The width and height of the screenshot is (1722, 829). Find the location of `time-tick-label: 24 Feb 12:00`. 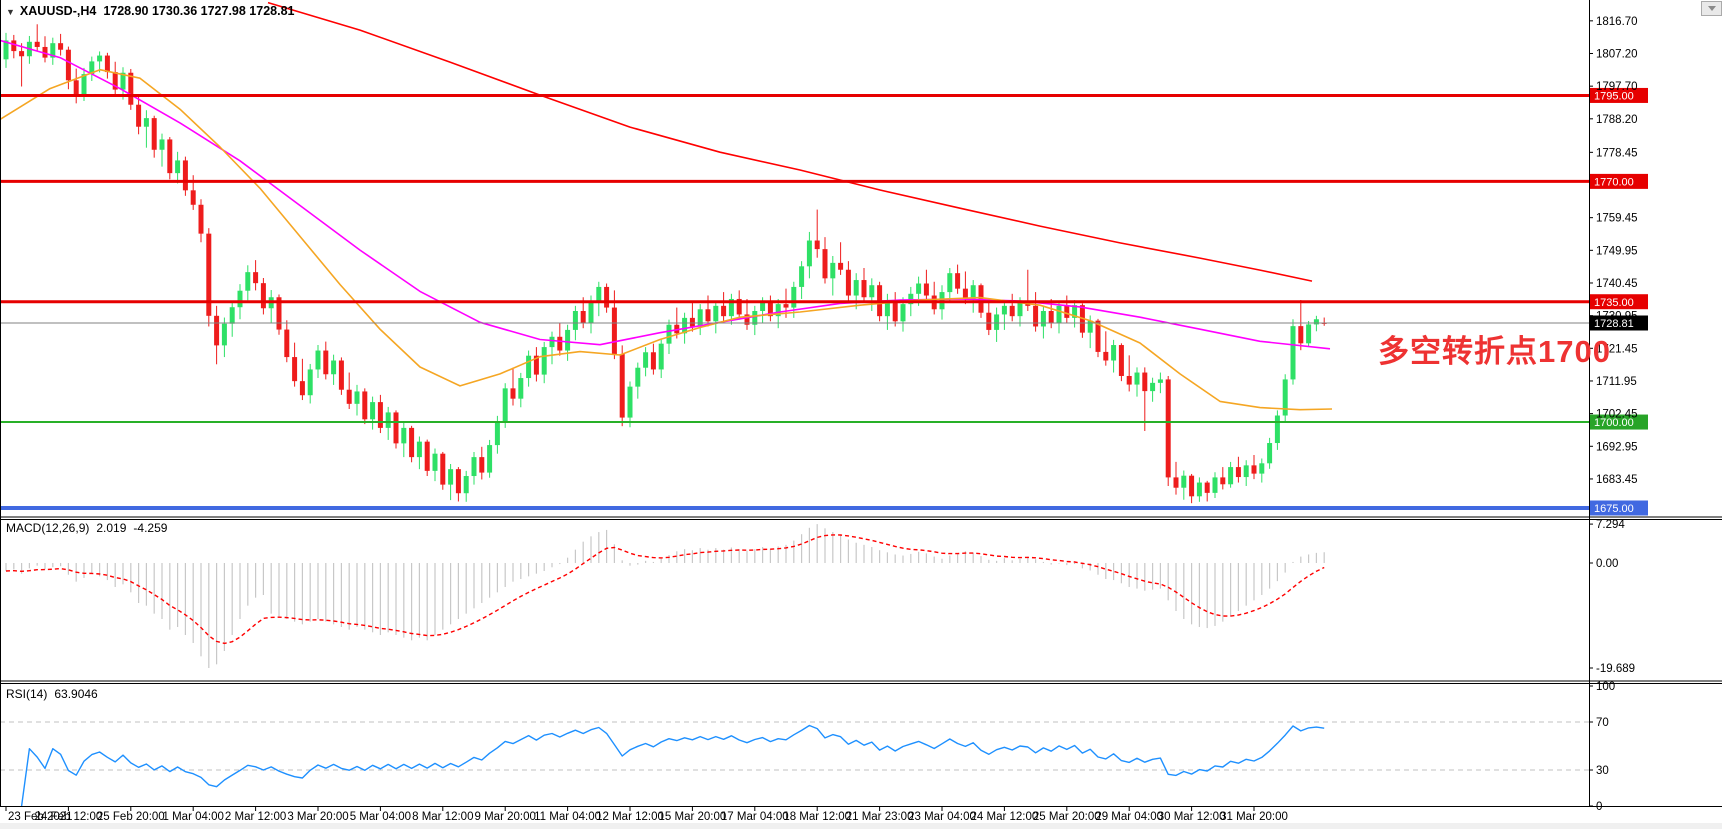

time-tick-label: 24 Feb 12:00 is located at coordinates (69, 817).